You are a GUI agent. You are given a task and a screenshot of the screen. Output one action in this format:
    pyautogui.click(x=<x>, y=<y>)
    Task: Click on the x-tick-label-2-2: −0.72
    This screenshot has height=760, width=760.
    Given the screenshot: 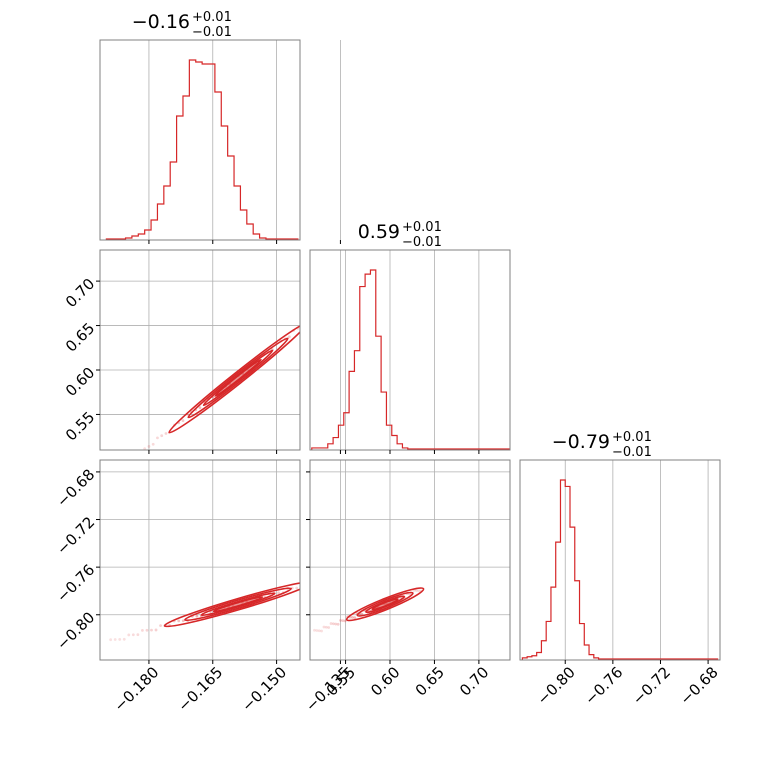 What is the action you would take?
    pyautogui.click(x=651, y=685)
    